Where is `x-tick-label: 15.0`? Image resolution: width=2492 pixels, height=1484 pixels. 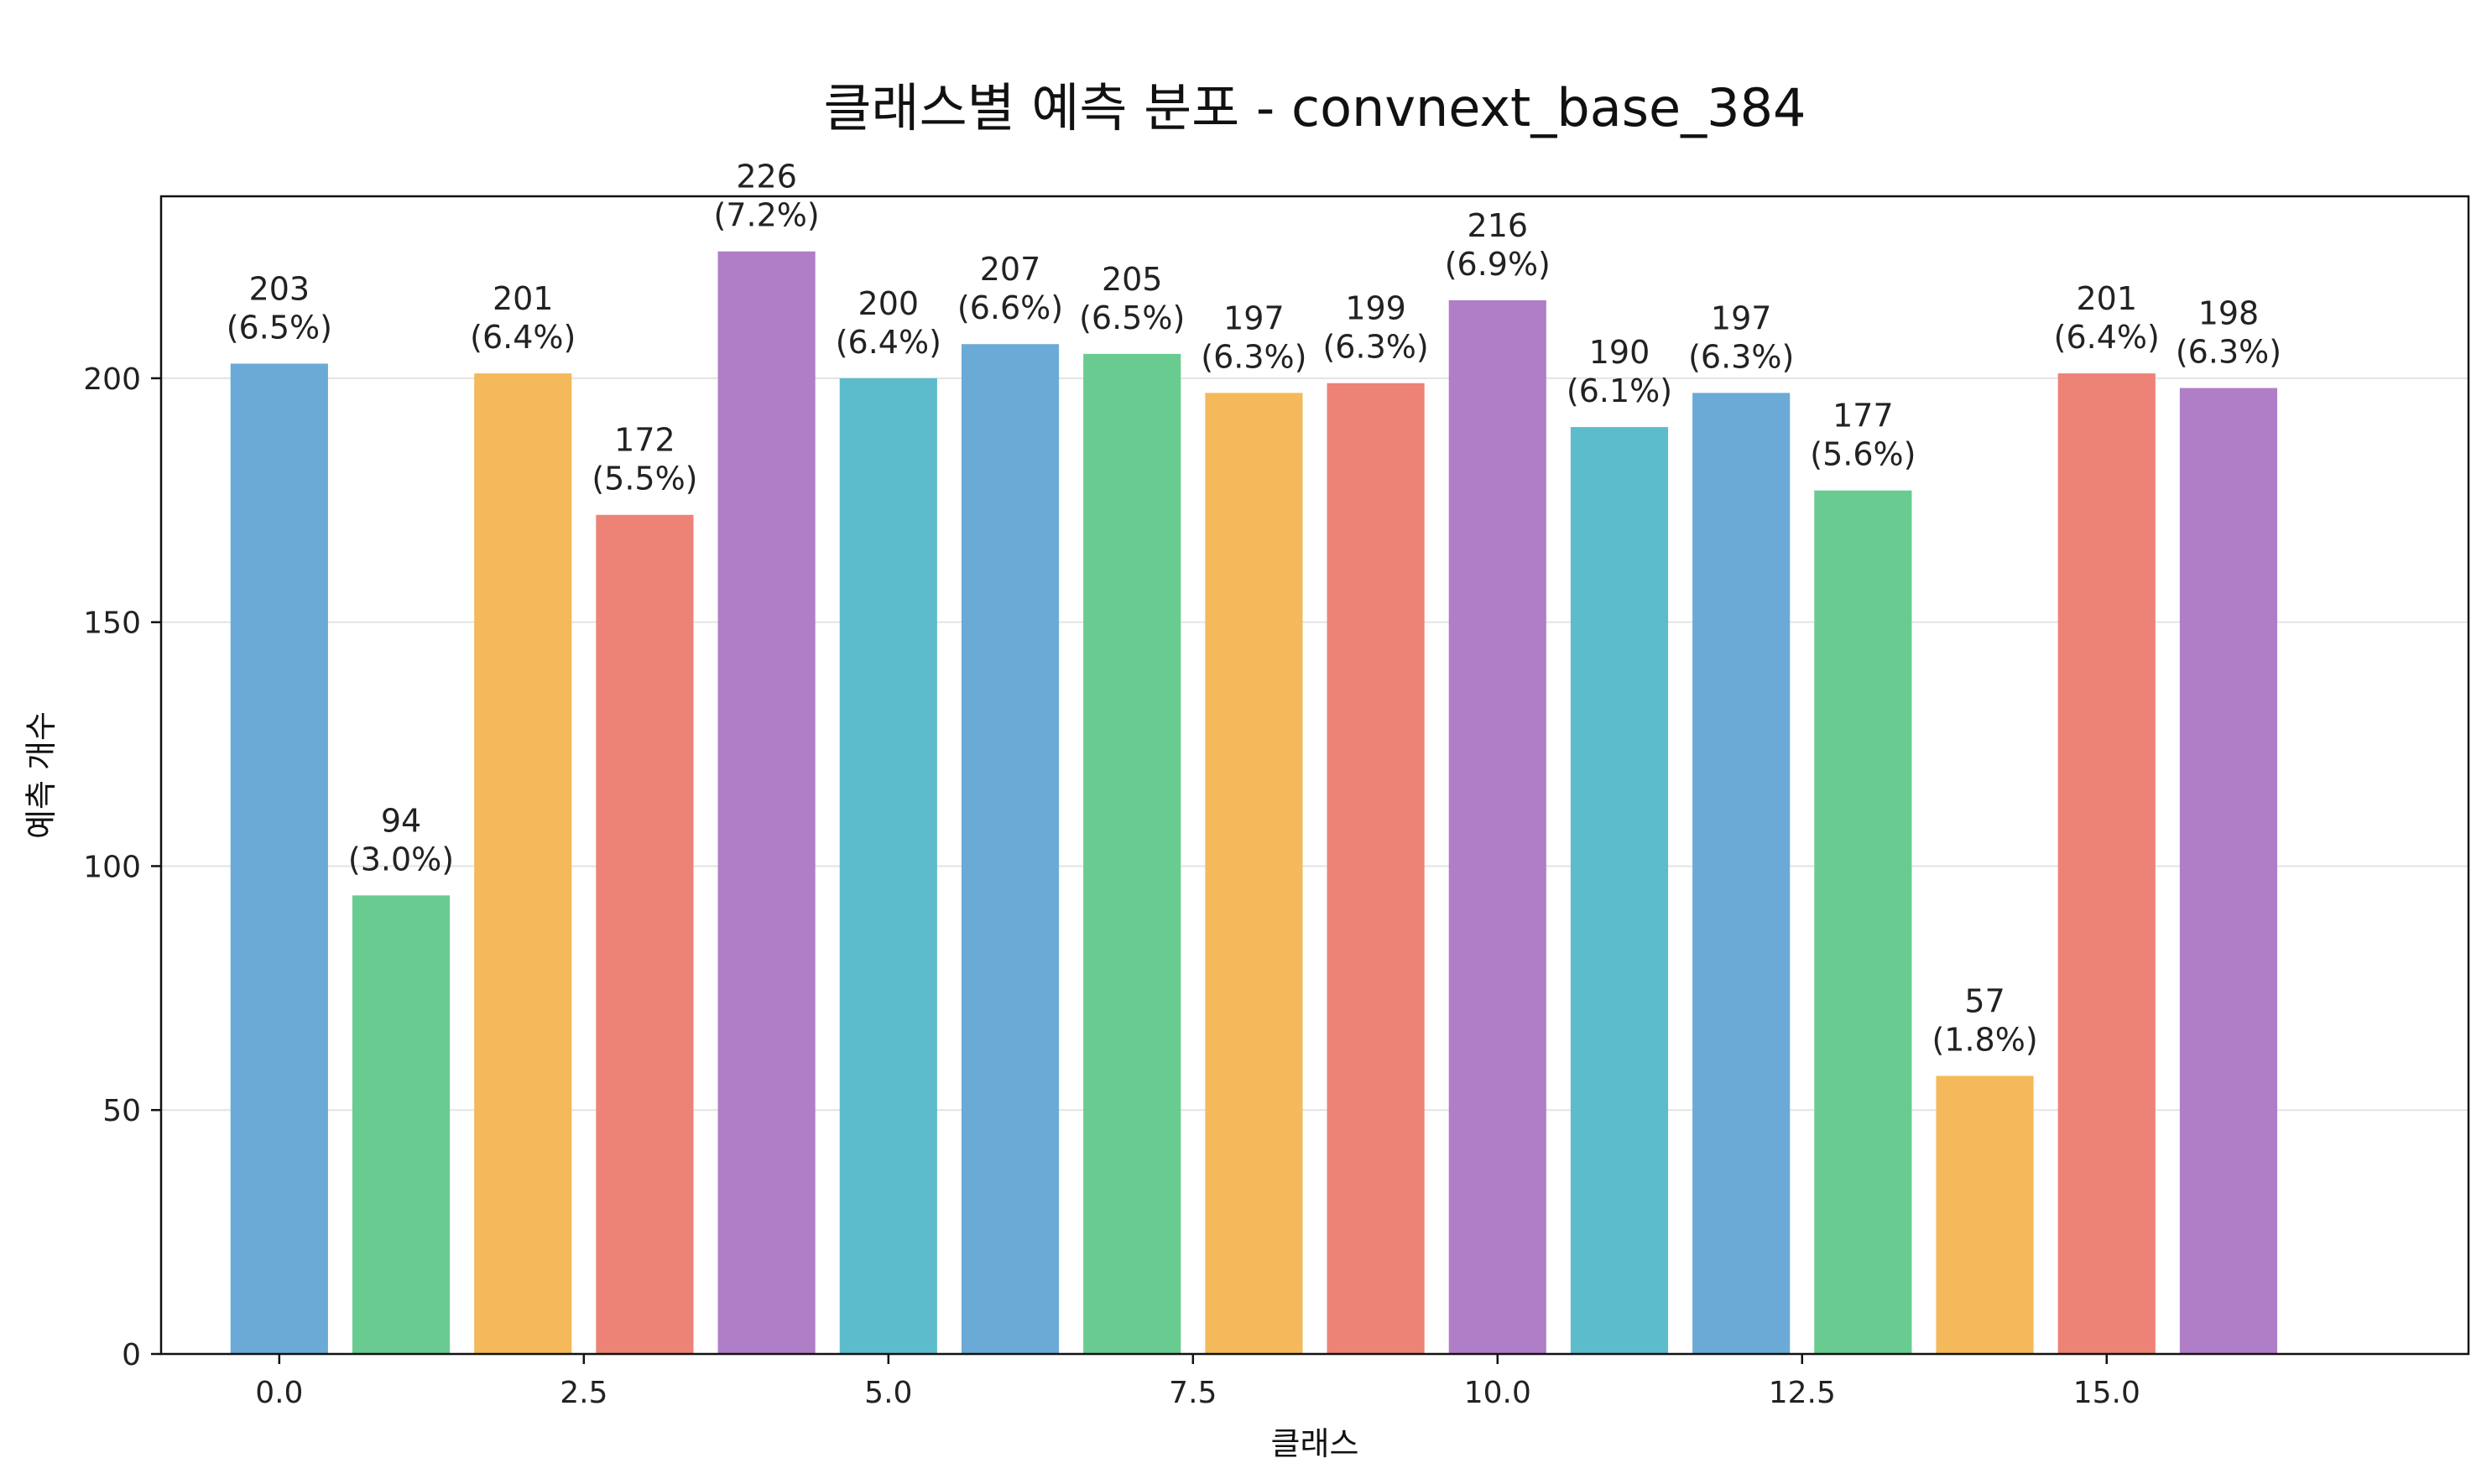
x-tick-label: 15.0 is located at coordinates (2107, 1393).